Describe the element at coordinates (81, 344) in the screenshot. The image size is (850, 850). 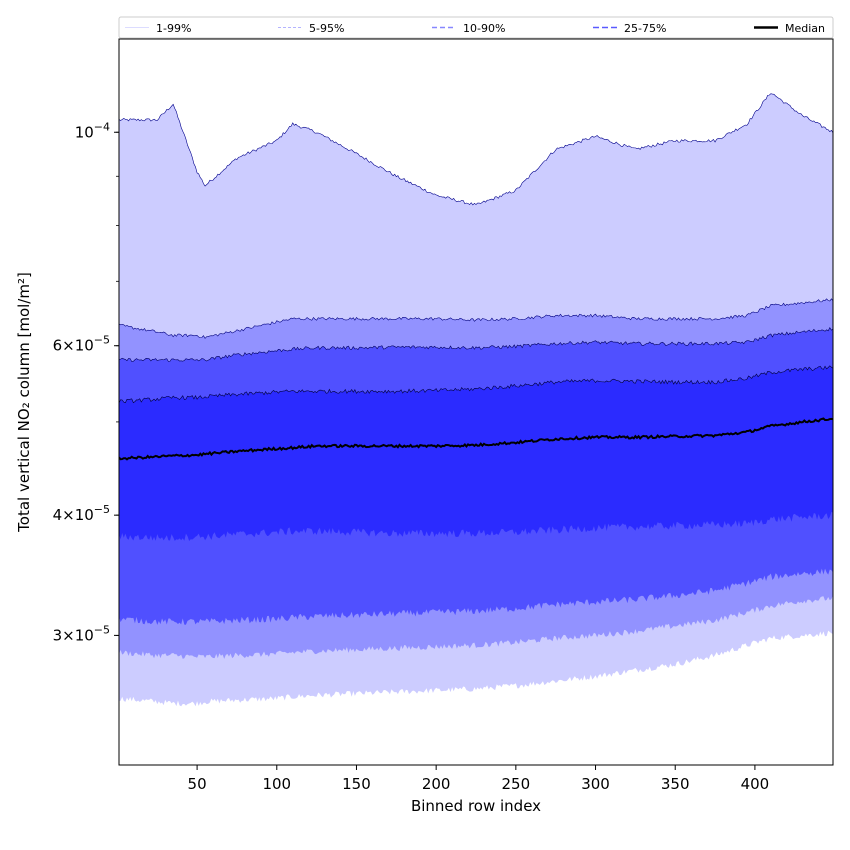
I see `y-tick-label: 6×10⁻⁵` at that location.